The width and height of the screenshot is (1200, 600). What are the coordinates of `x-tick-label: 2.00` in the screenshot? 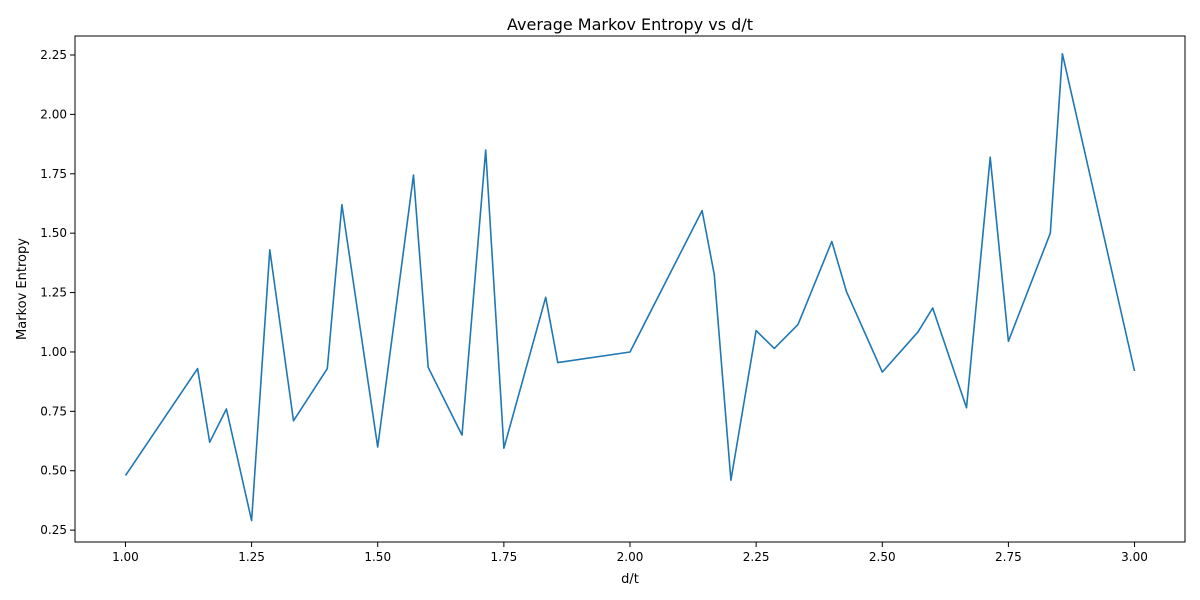 It's located at (630, 557).